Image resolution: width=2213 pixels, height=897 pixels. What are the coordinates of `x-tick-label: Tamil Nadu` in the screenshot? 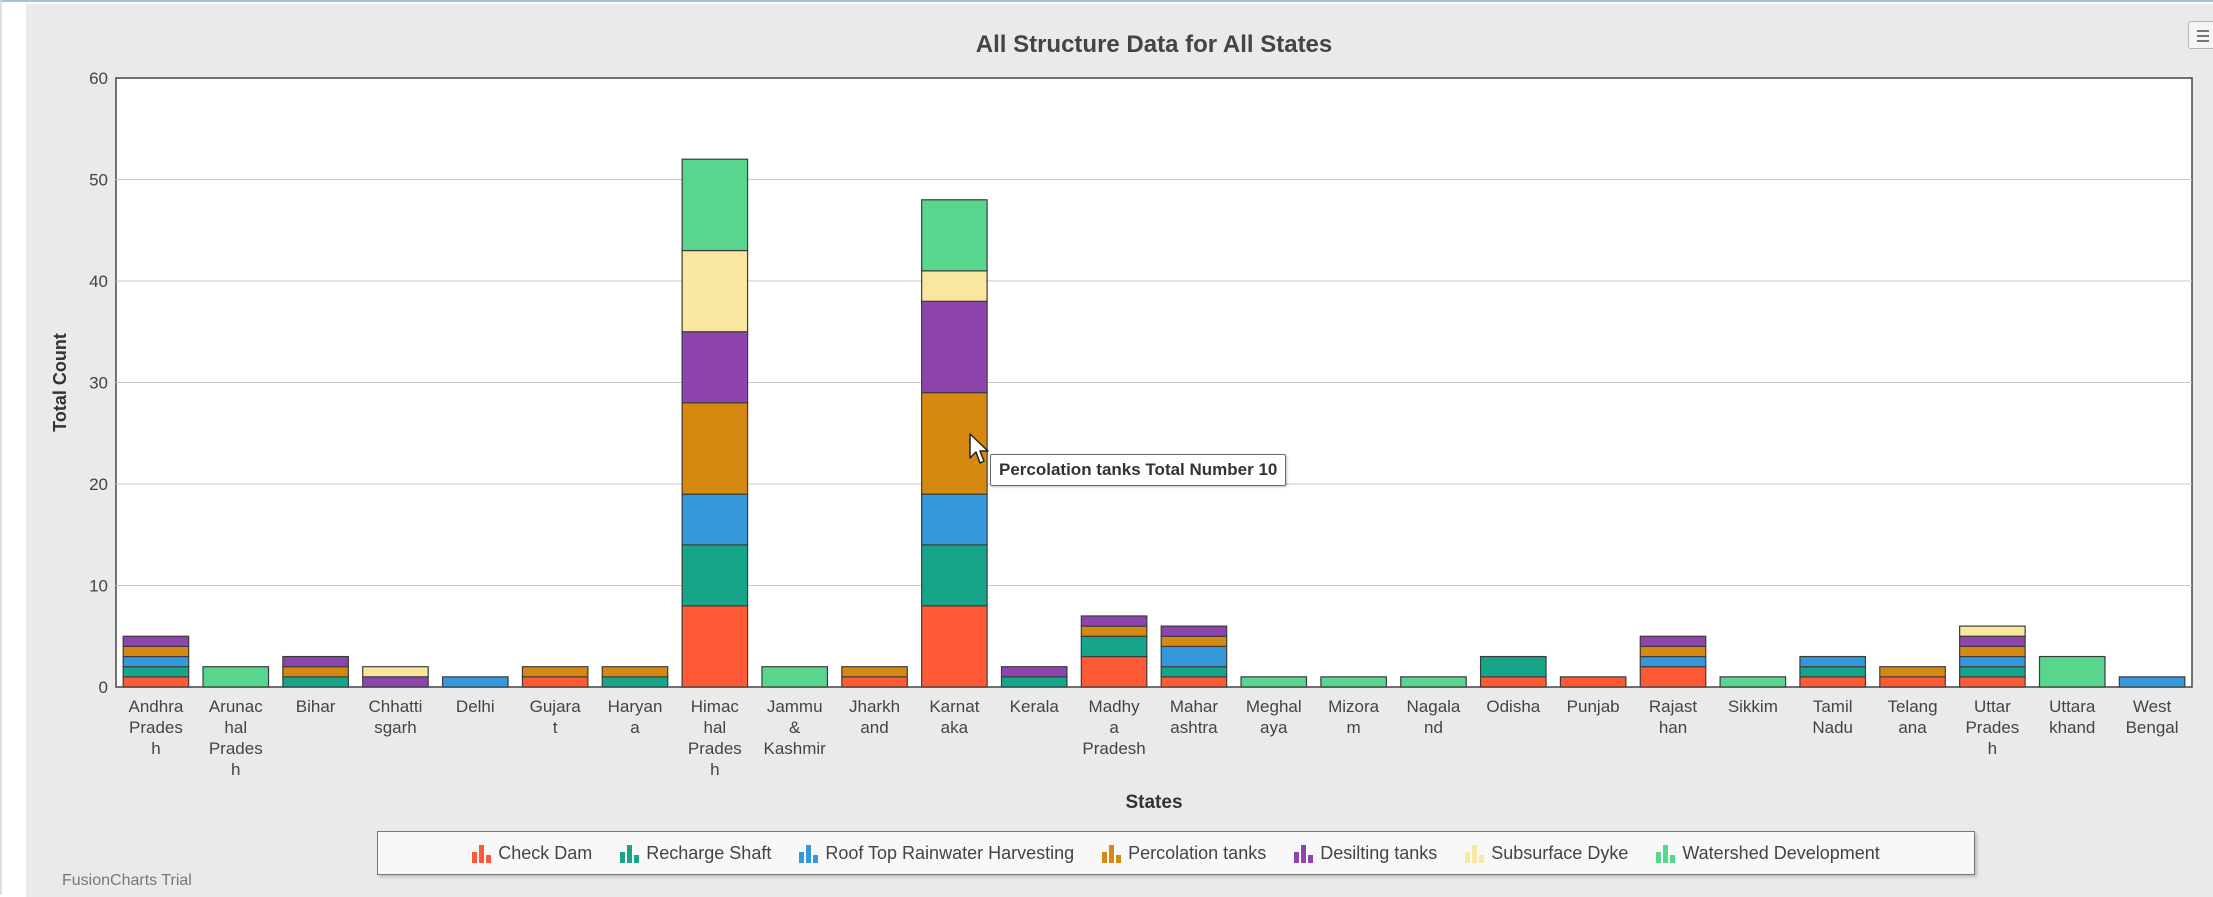 It's located at (1832, 717).